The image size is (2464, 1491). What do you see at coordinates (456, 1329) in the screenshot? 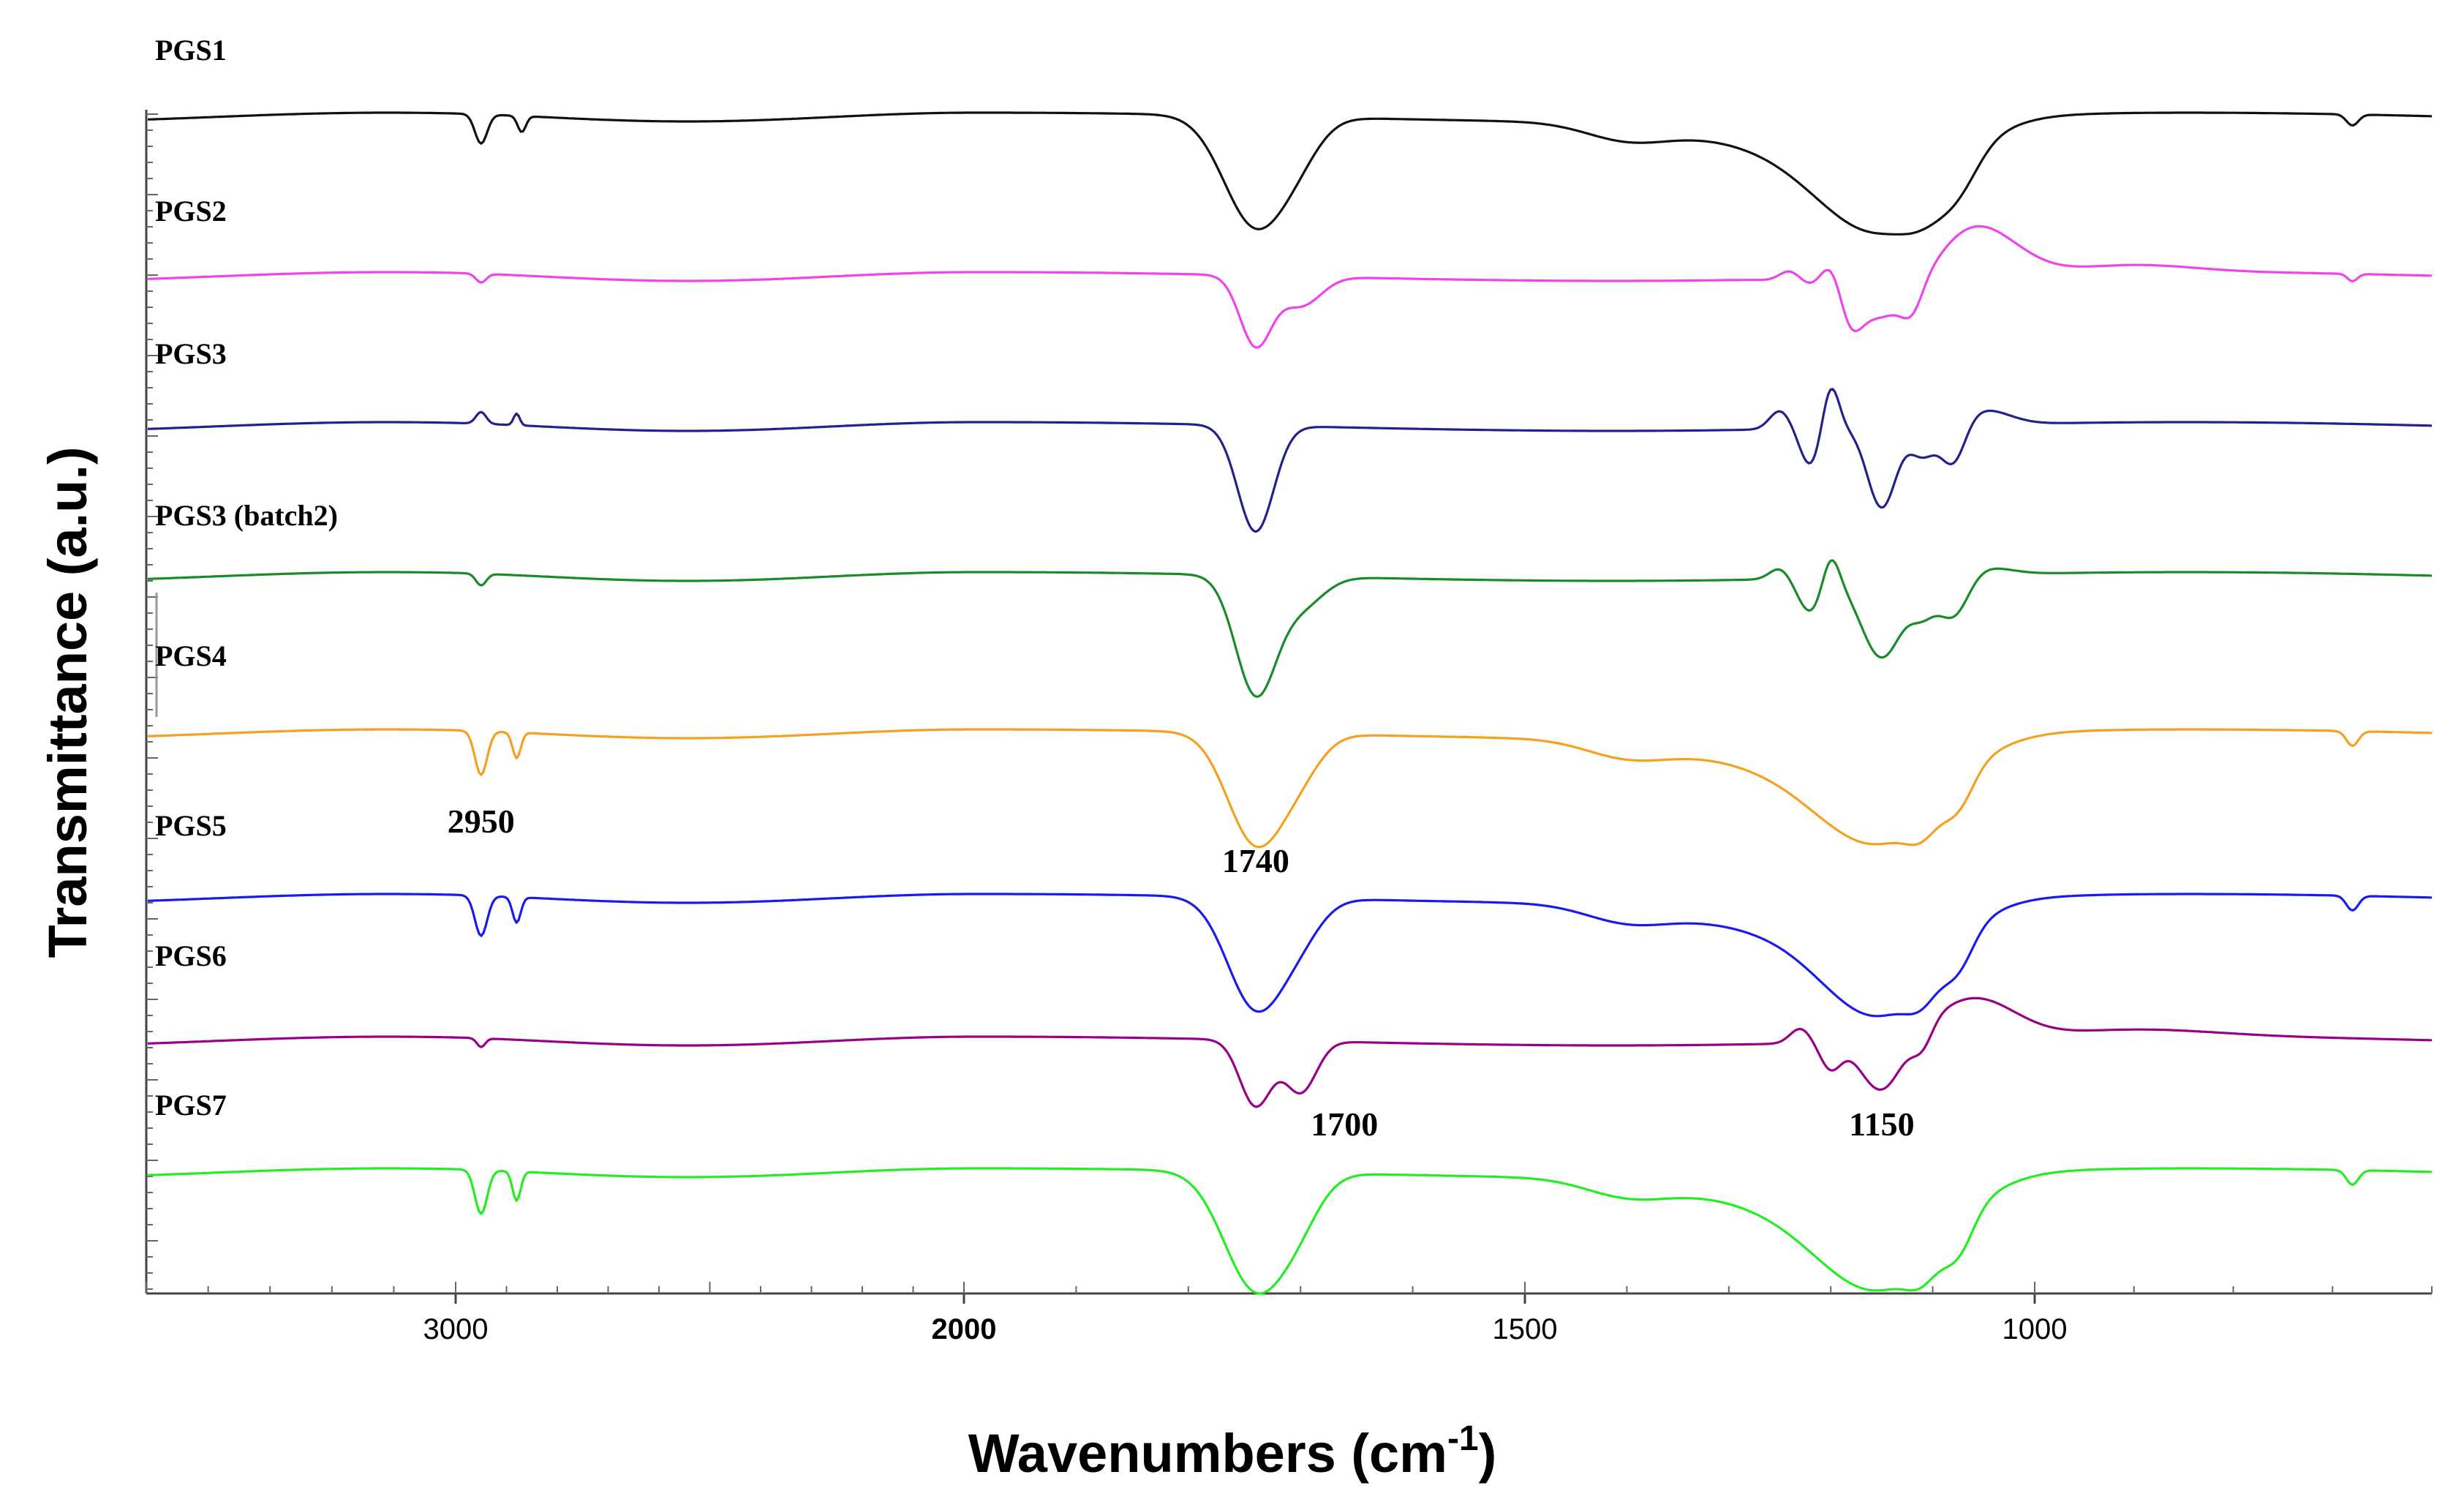
I see `x-tick-label-3000: 3000` at bounding box center [456, 1329].